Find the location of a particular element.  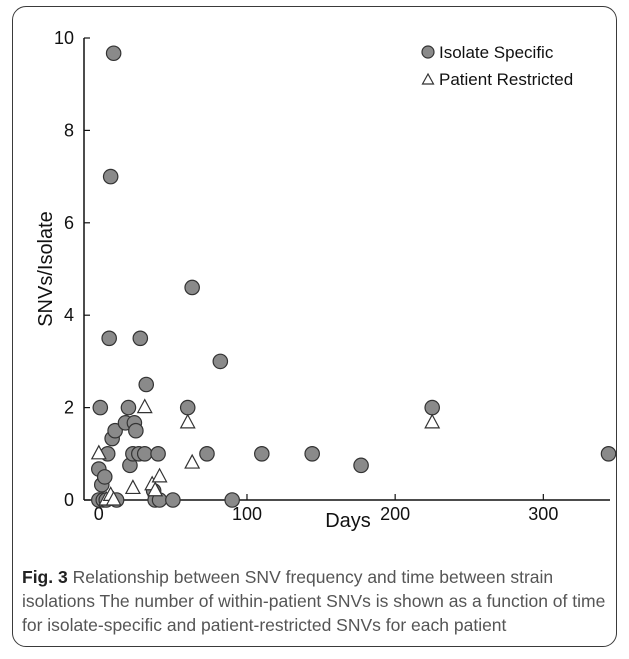

legend-marker-isolate-specific is located at coordinates (428, 52).